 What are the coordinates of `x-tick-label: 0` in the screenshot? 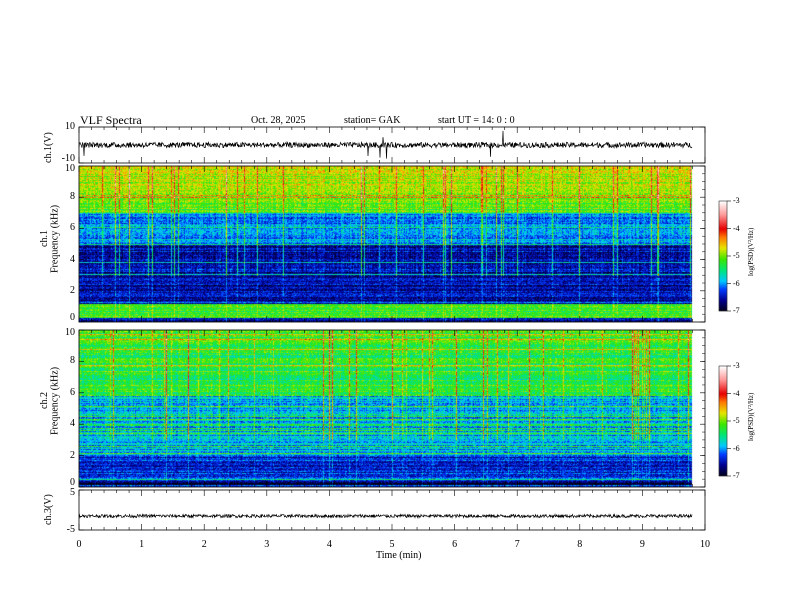 It's located at (79, 544).